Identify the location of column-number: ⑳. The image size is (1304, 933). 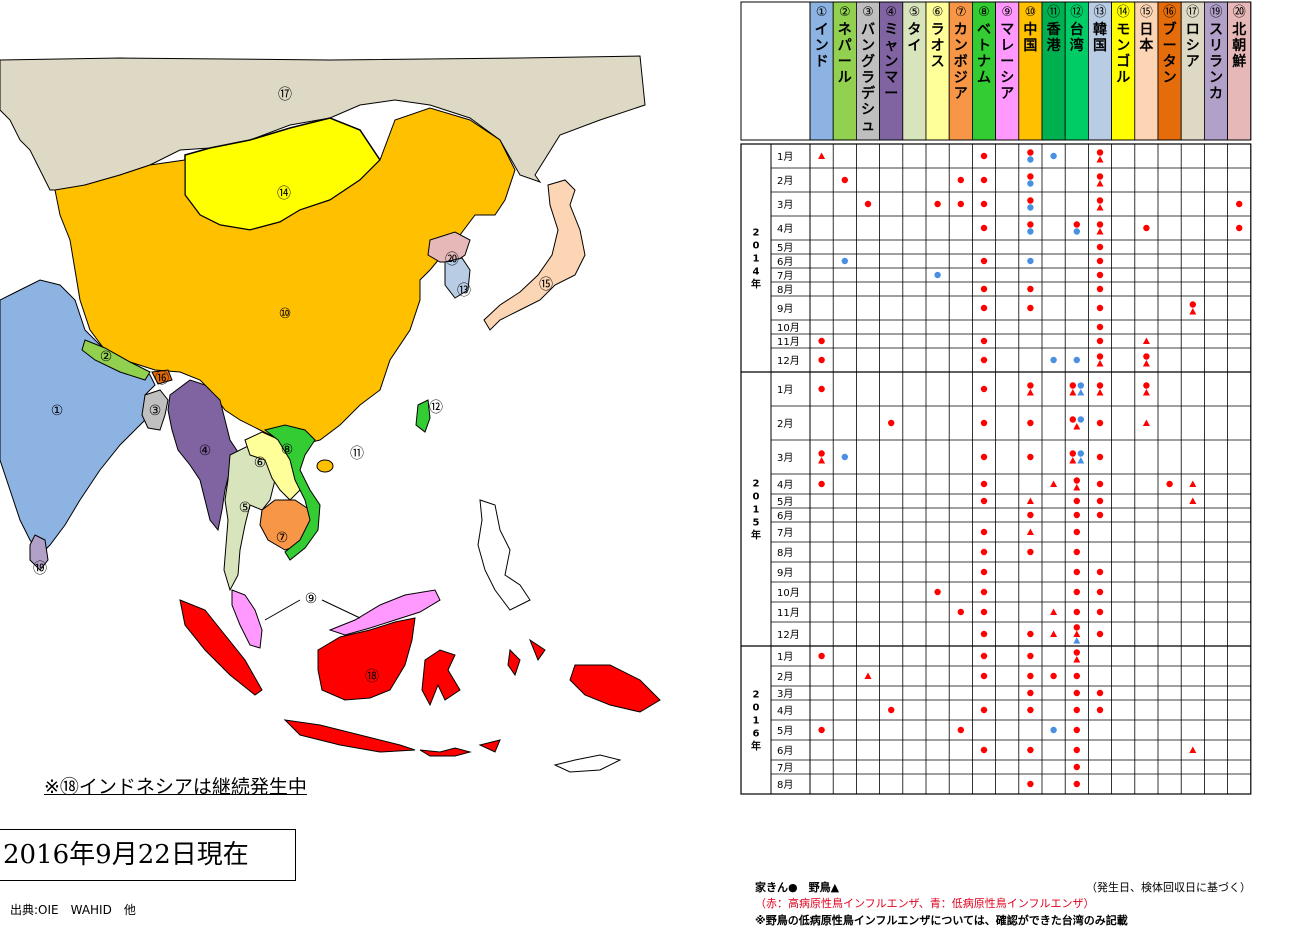
(1239, 12).